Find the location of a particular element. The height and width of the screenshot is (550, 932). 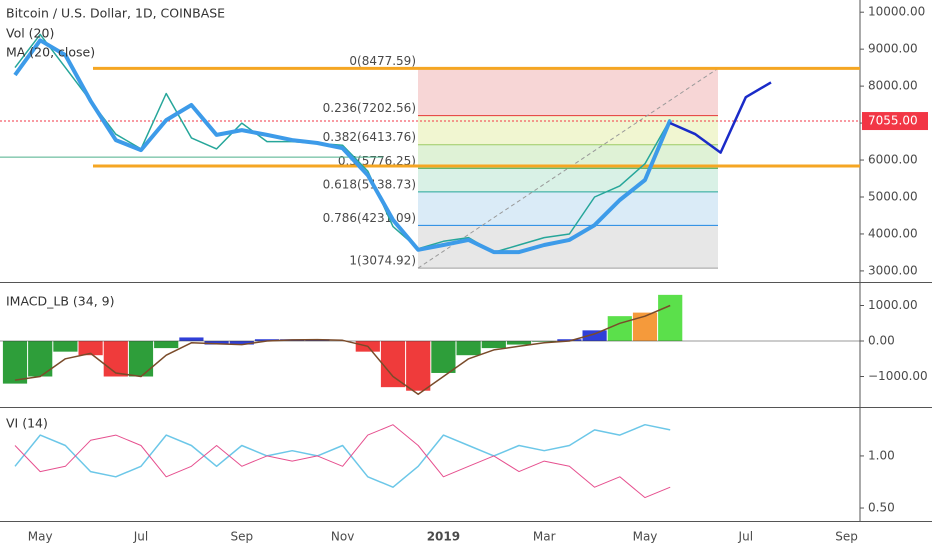

pane-title: VI (14) is located at coordinates (27, 423).